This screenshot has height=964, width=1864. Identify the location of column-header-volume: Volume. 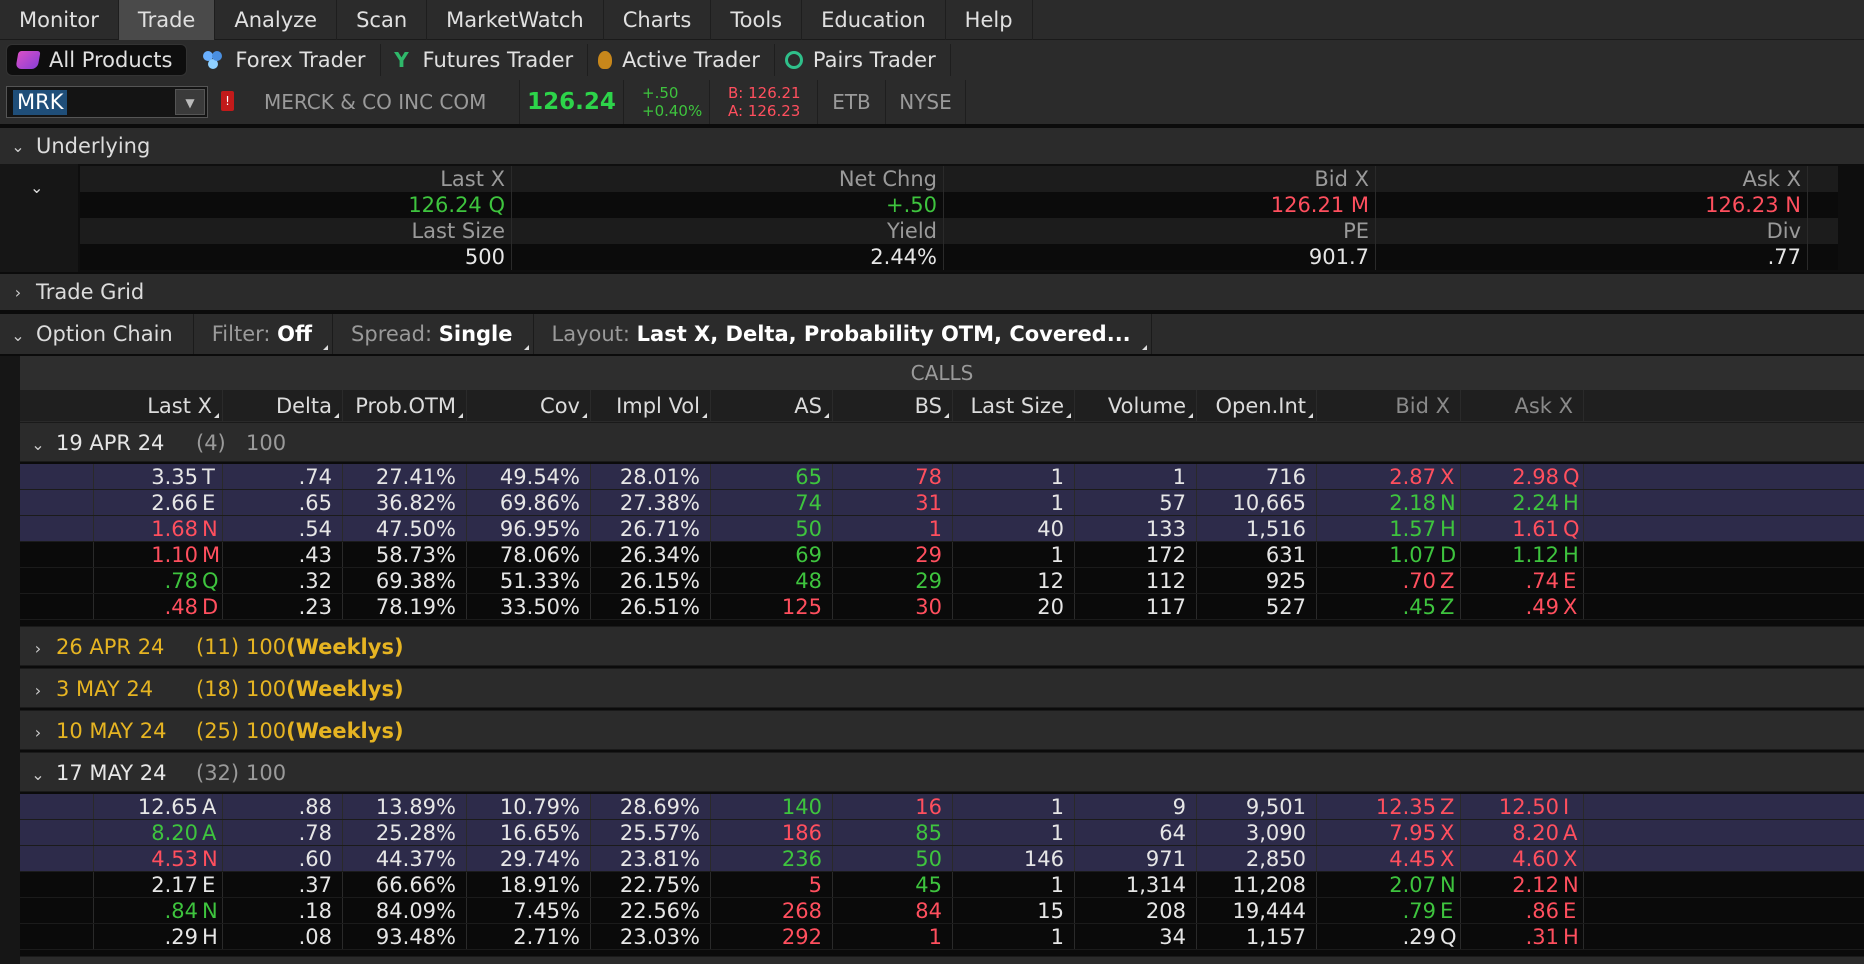
(1136, 405).